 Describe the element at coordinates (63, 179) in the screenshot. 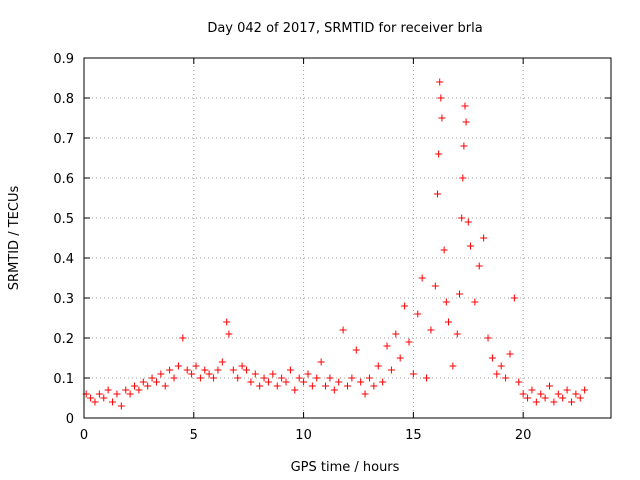

I see `y-tick-label: 0.6` at that location.